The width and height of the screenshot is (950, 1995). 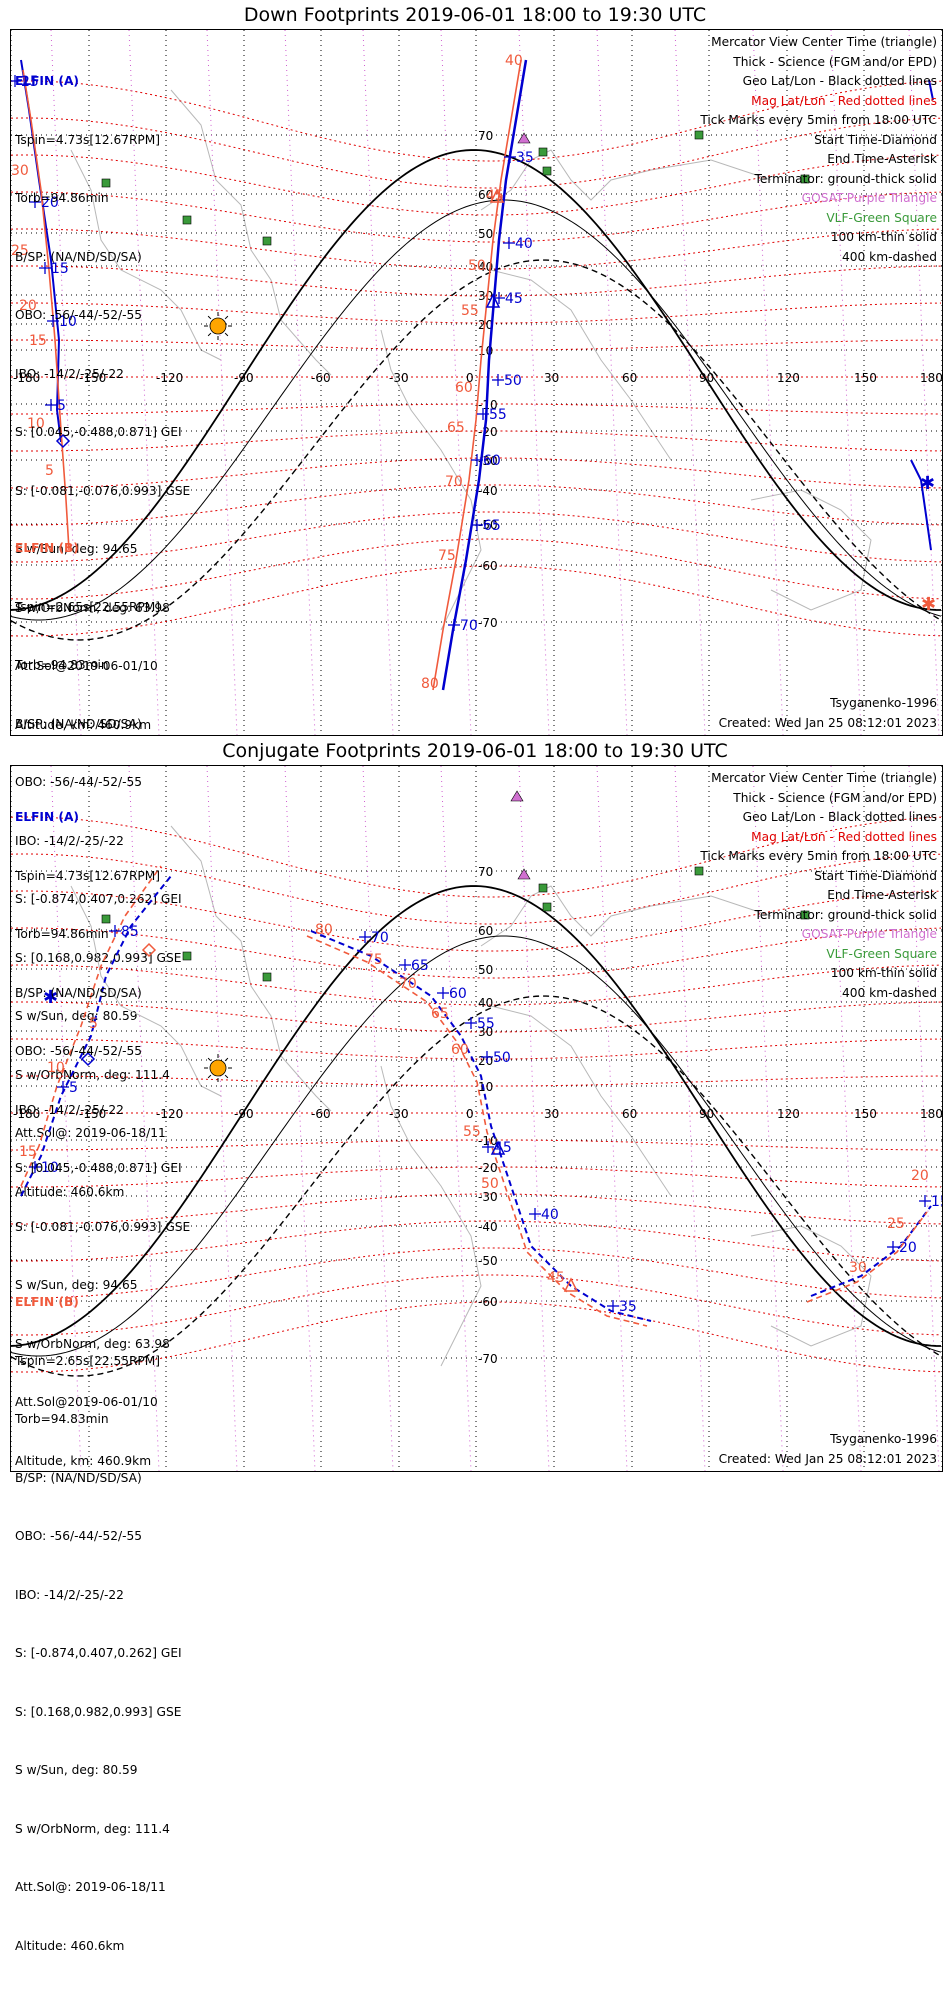 What do you see at coordinates (47, 81) in the screenshot?
I see `elfin-a-name: ELFIN (A)` at bounding box center [47, 81].